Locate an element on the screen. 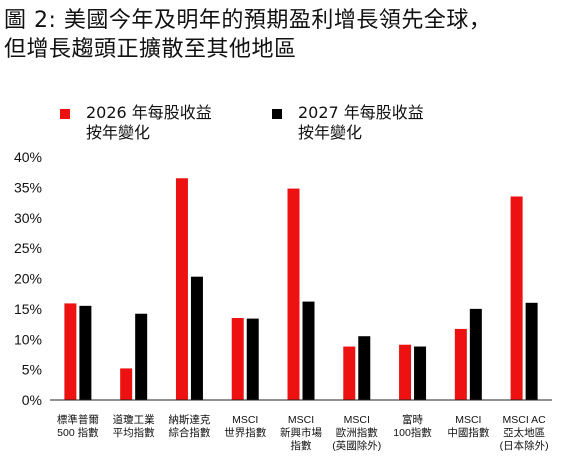 This screenshot has height=460, width=562. y-tick-label: 25% is located at coordinates (28, 248).